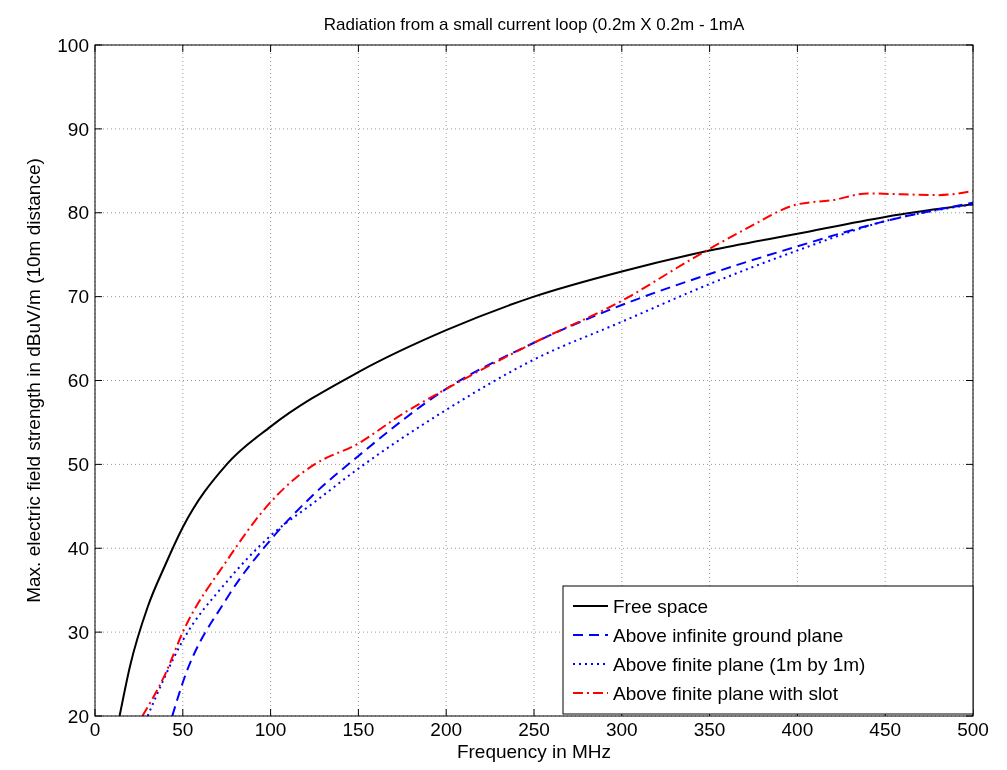  I want to click on x-tick-label: 400, so click(797, 729).